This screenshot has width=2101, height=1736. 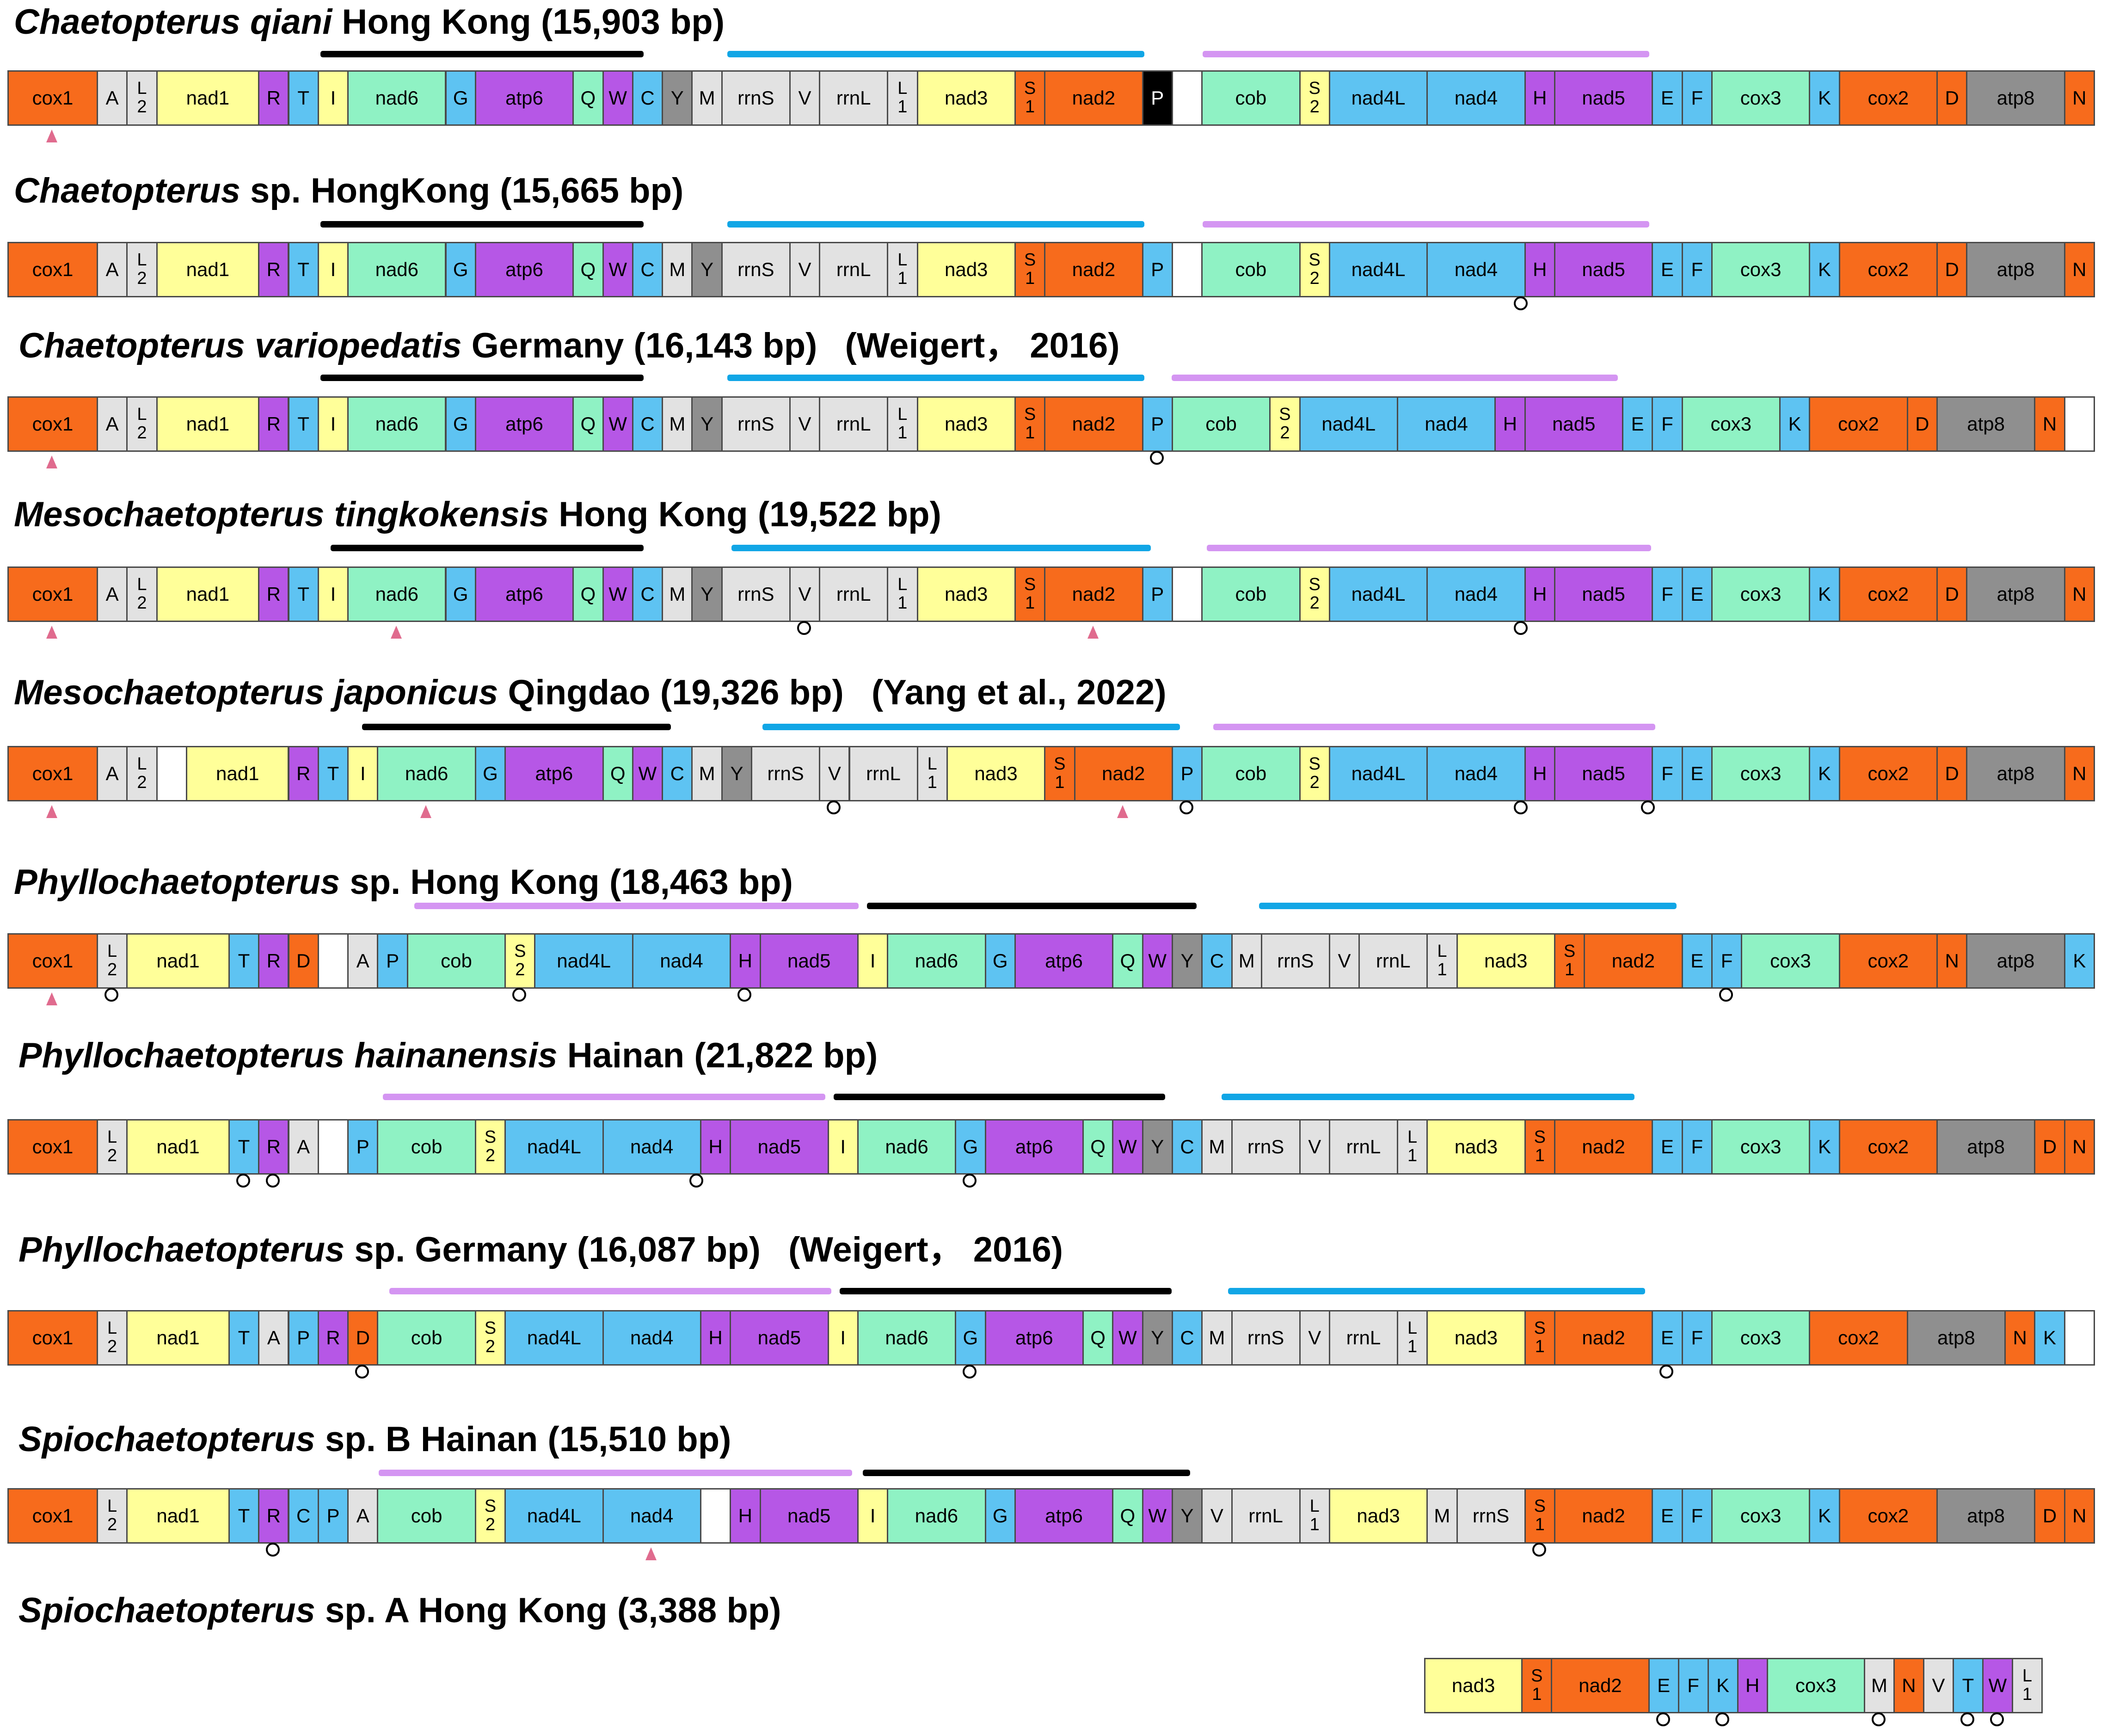 What do you see at coordinates (2027, 1685) in the screenshot?
I see `gene-l1: L 1` at bounding box center [2027, 1685].